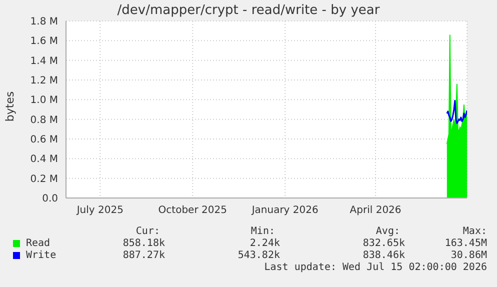 The width and height of the screenshot is (497, 287). Describe the element at coordinates (44, 140) in the screenshot. I see `y-tick-label: 0.6 M` at that location.